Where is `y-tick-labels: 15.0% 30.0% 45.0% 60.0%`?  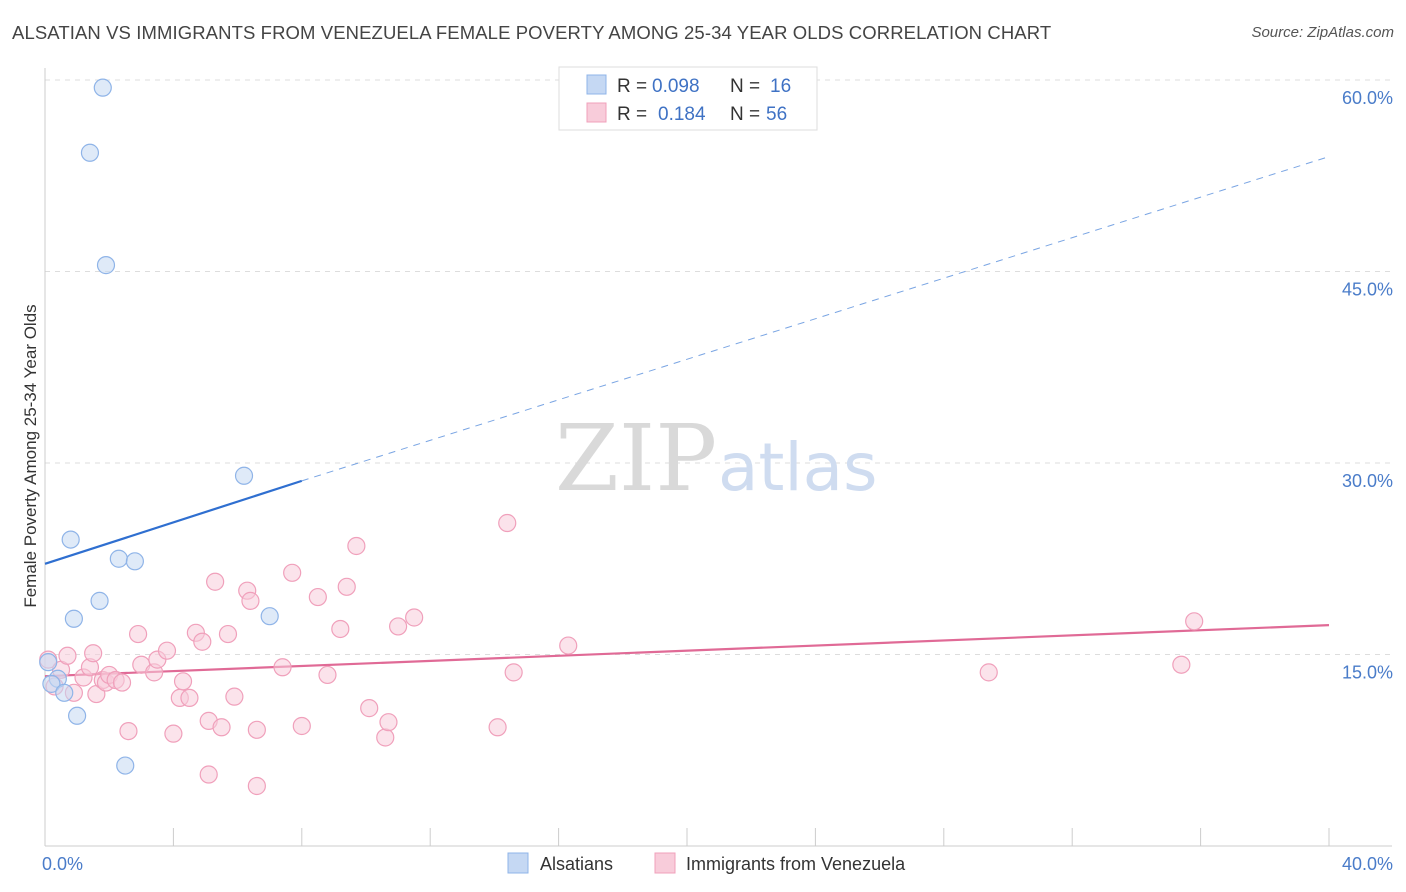 y-tick-labels: 15.0% 30.0% 45.0% 60.0% is located at coordinates (1367, 385).